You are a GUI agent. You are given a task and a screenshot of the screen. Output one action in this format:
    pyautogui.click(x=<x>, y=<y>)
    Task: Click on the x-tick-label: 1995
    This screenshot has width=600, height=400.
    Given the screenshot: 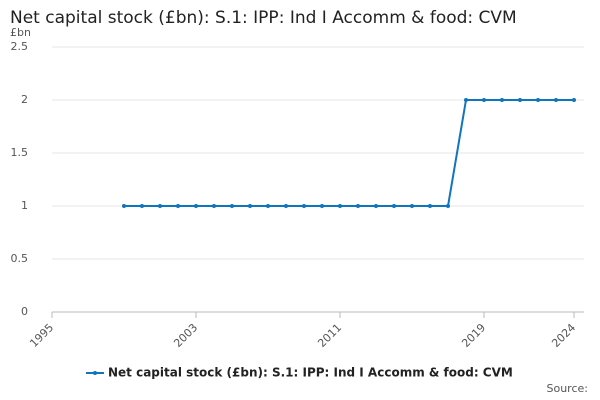 What is the action you would take?
    pyautogui.click(x=41, y=335)
    